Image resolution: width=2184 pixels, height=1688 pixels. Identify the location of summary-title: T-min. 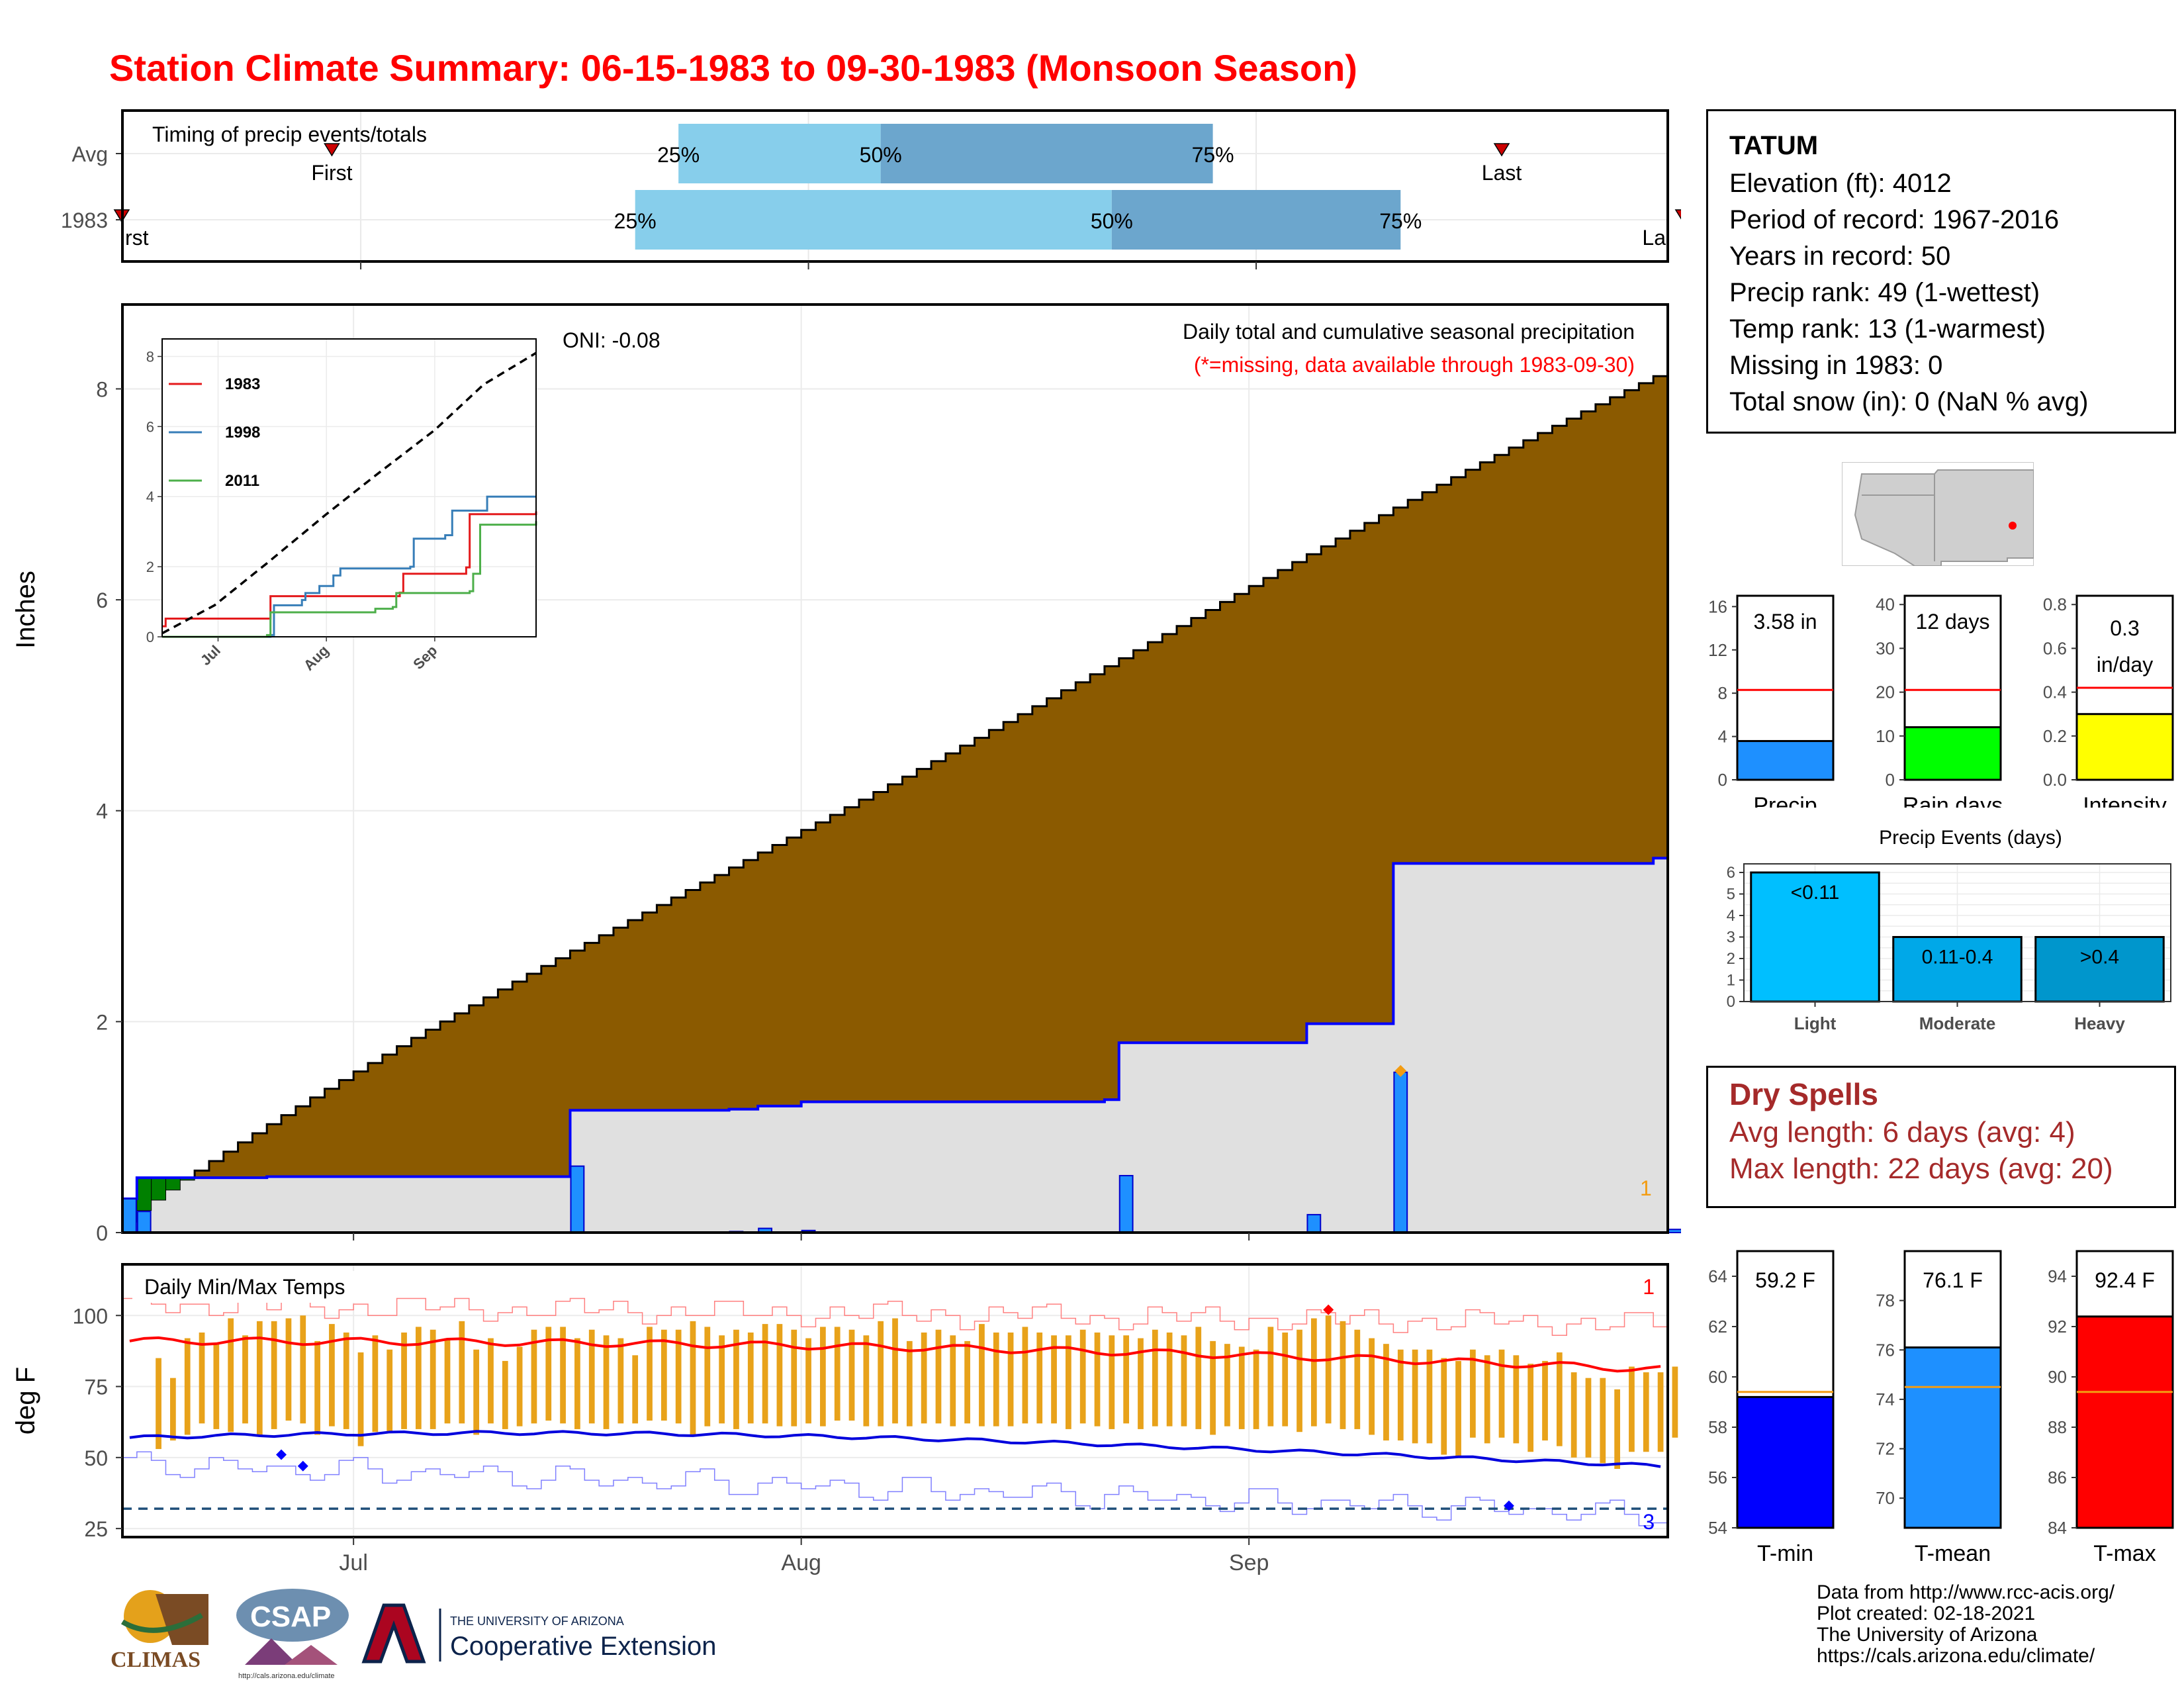
(1785, 1553).